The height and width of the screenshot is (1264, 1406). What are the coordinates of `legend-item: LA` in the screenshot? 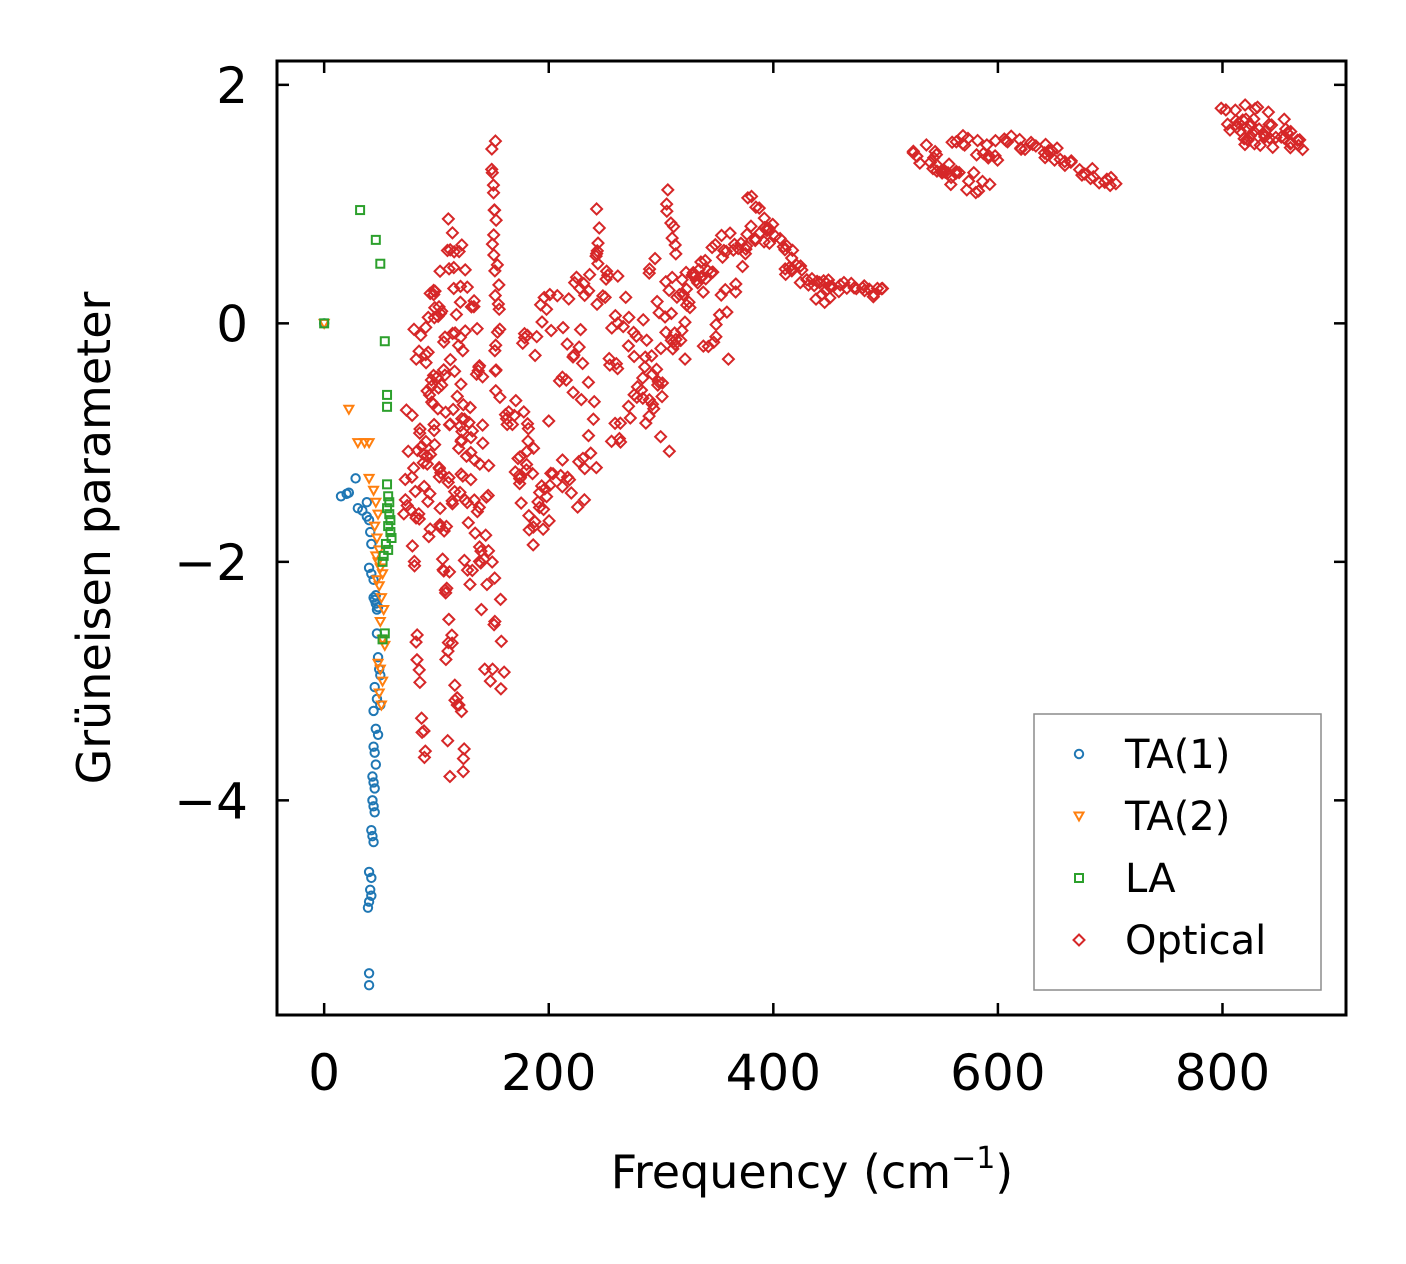 It's located at (1125, 879).